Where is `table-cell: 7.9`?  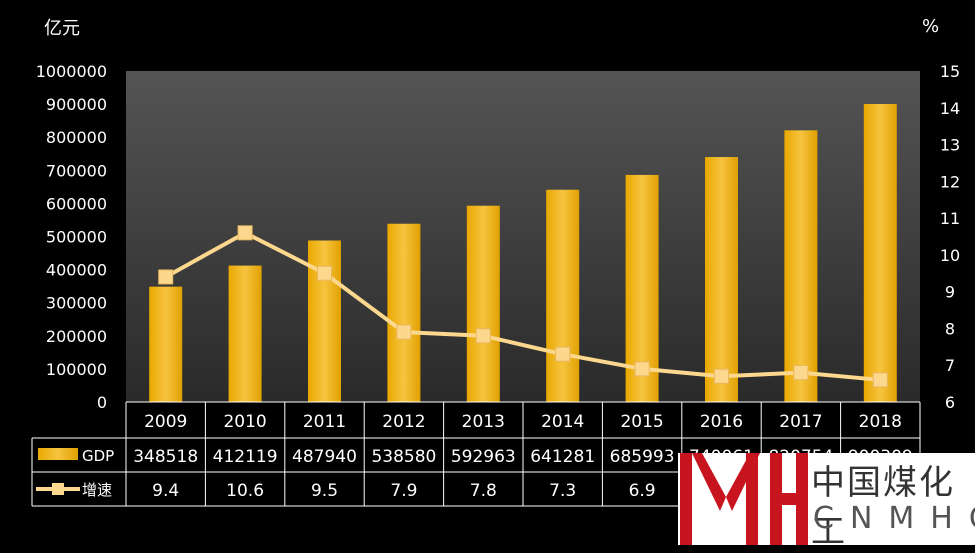 table-cell: 7.9 is located at coordinates (403, 491).